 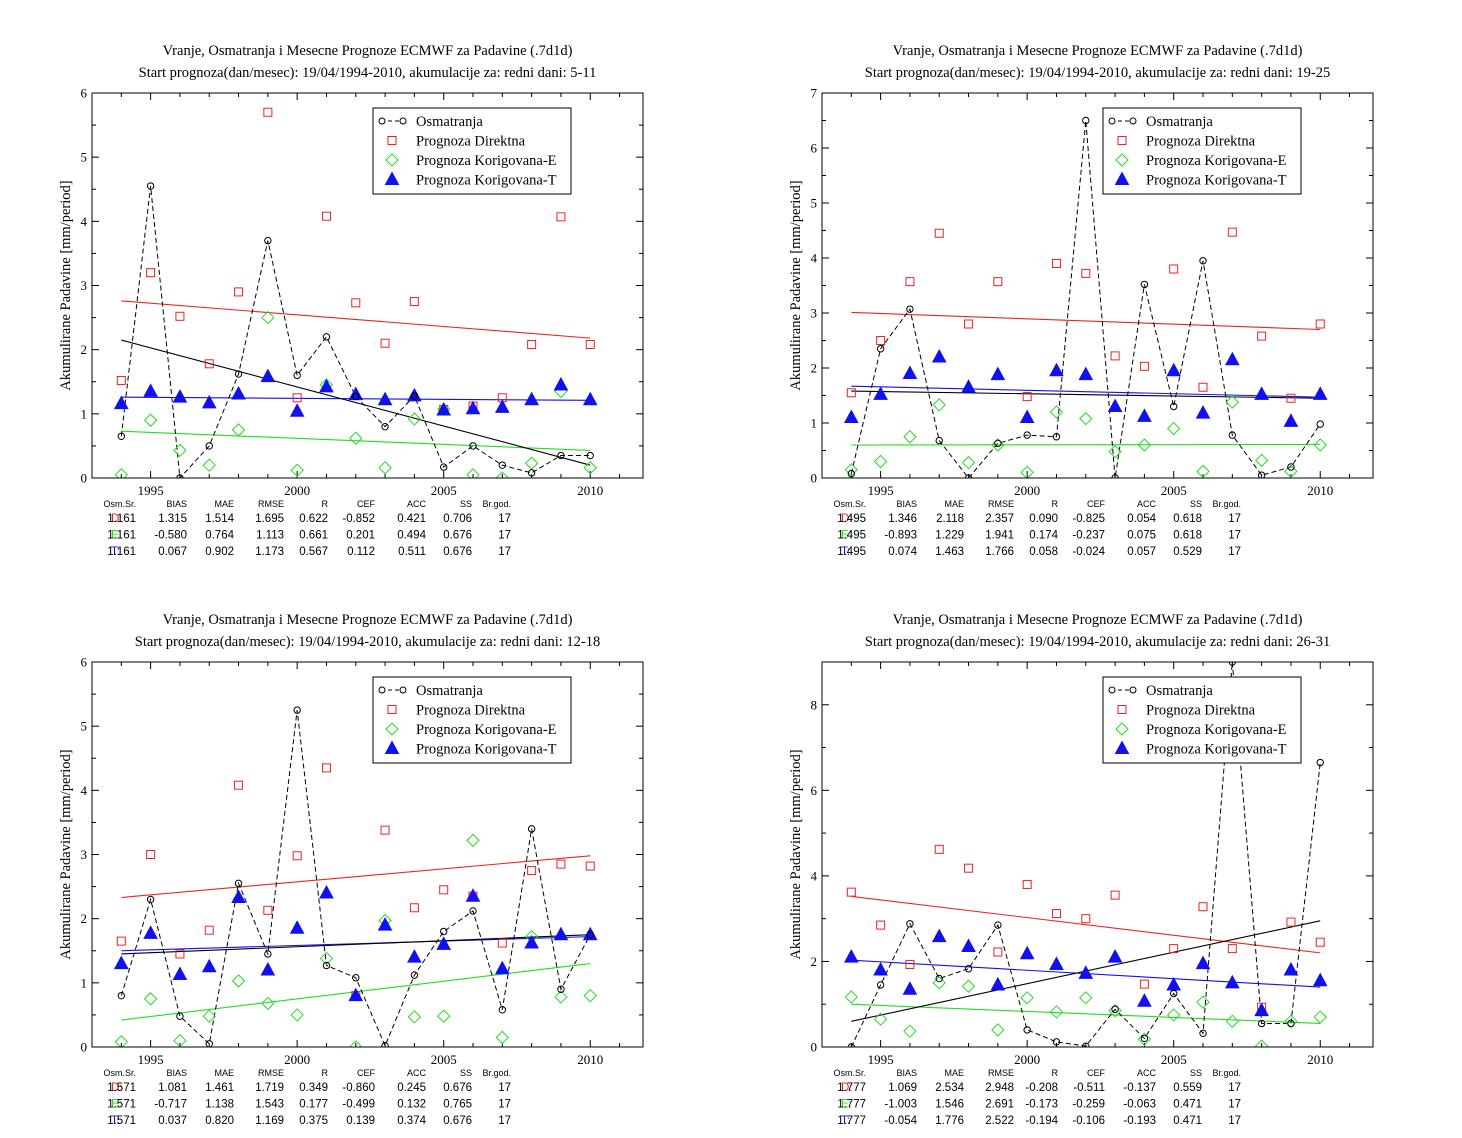 What do you see at coordinates (1088, 536) in the screenshot?
I see `stats-value: -0.237` at bounding box center [1088, 536].